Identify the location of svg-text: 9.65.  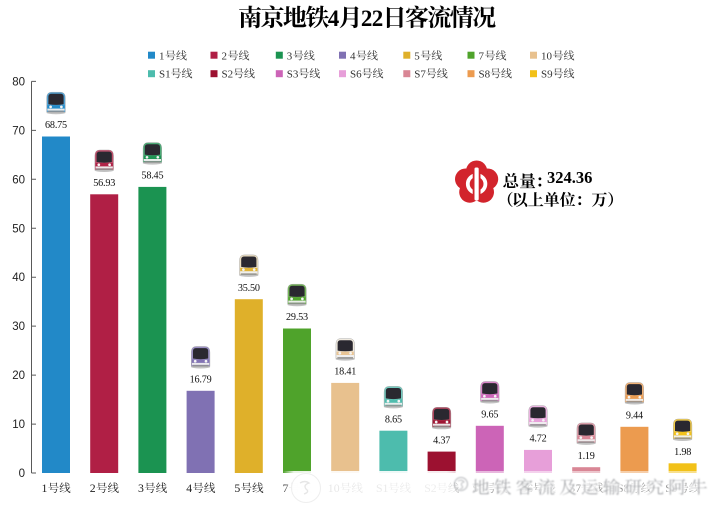
(489, 415).